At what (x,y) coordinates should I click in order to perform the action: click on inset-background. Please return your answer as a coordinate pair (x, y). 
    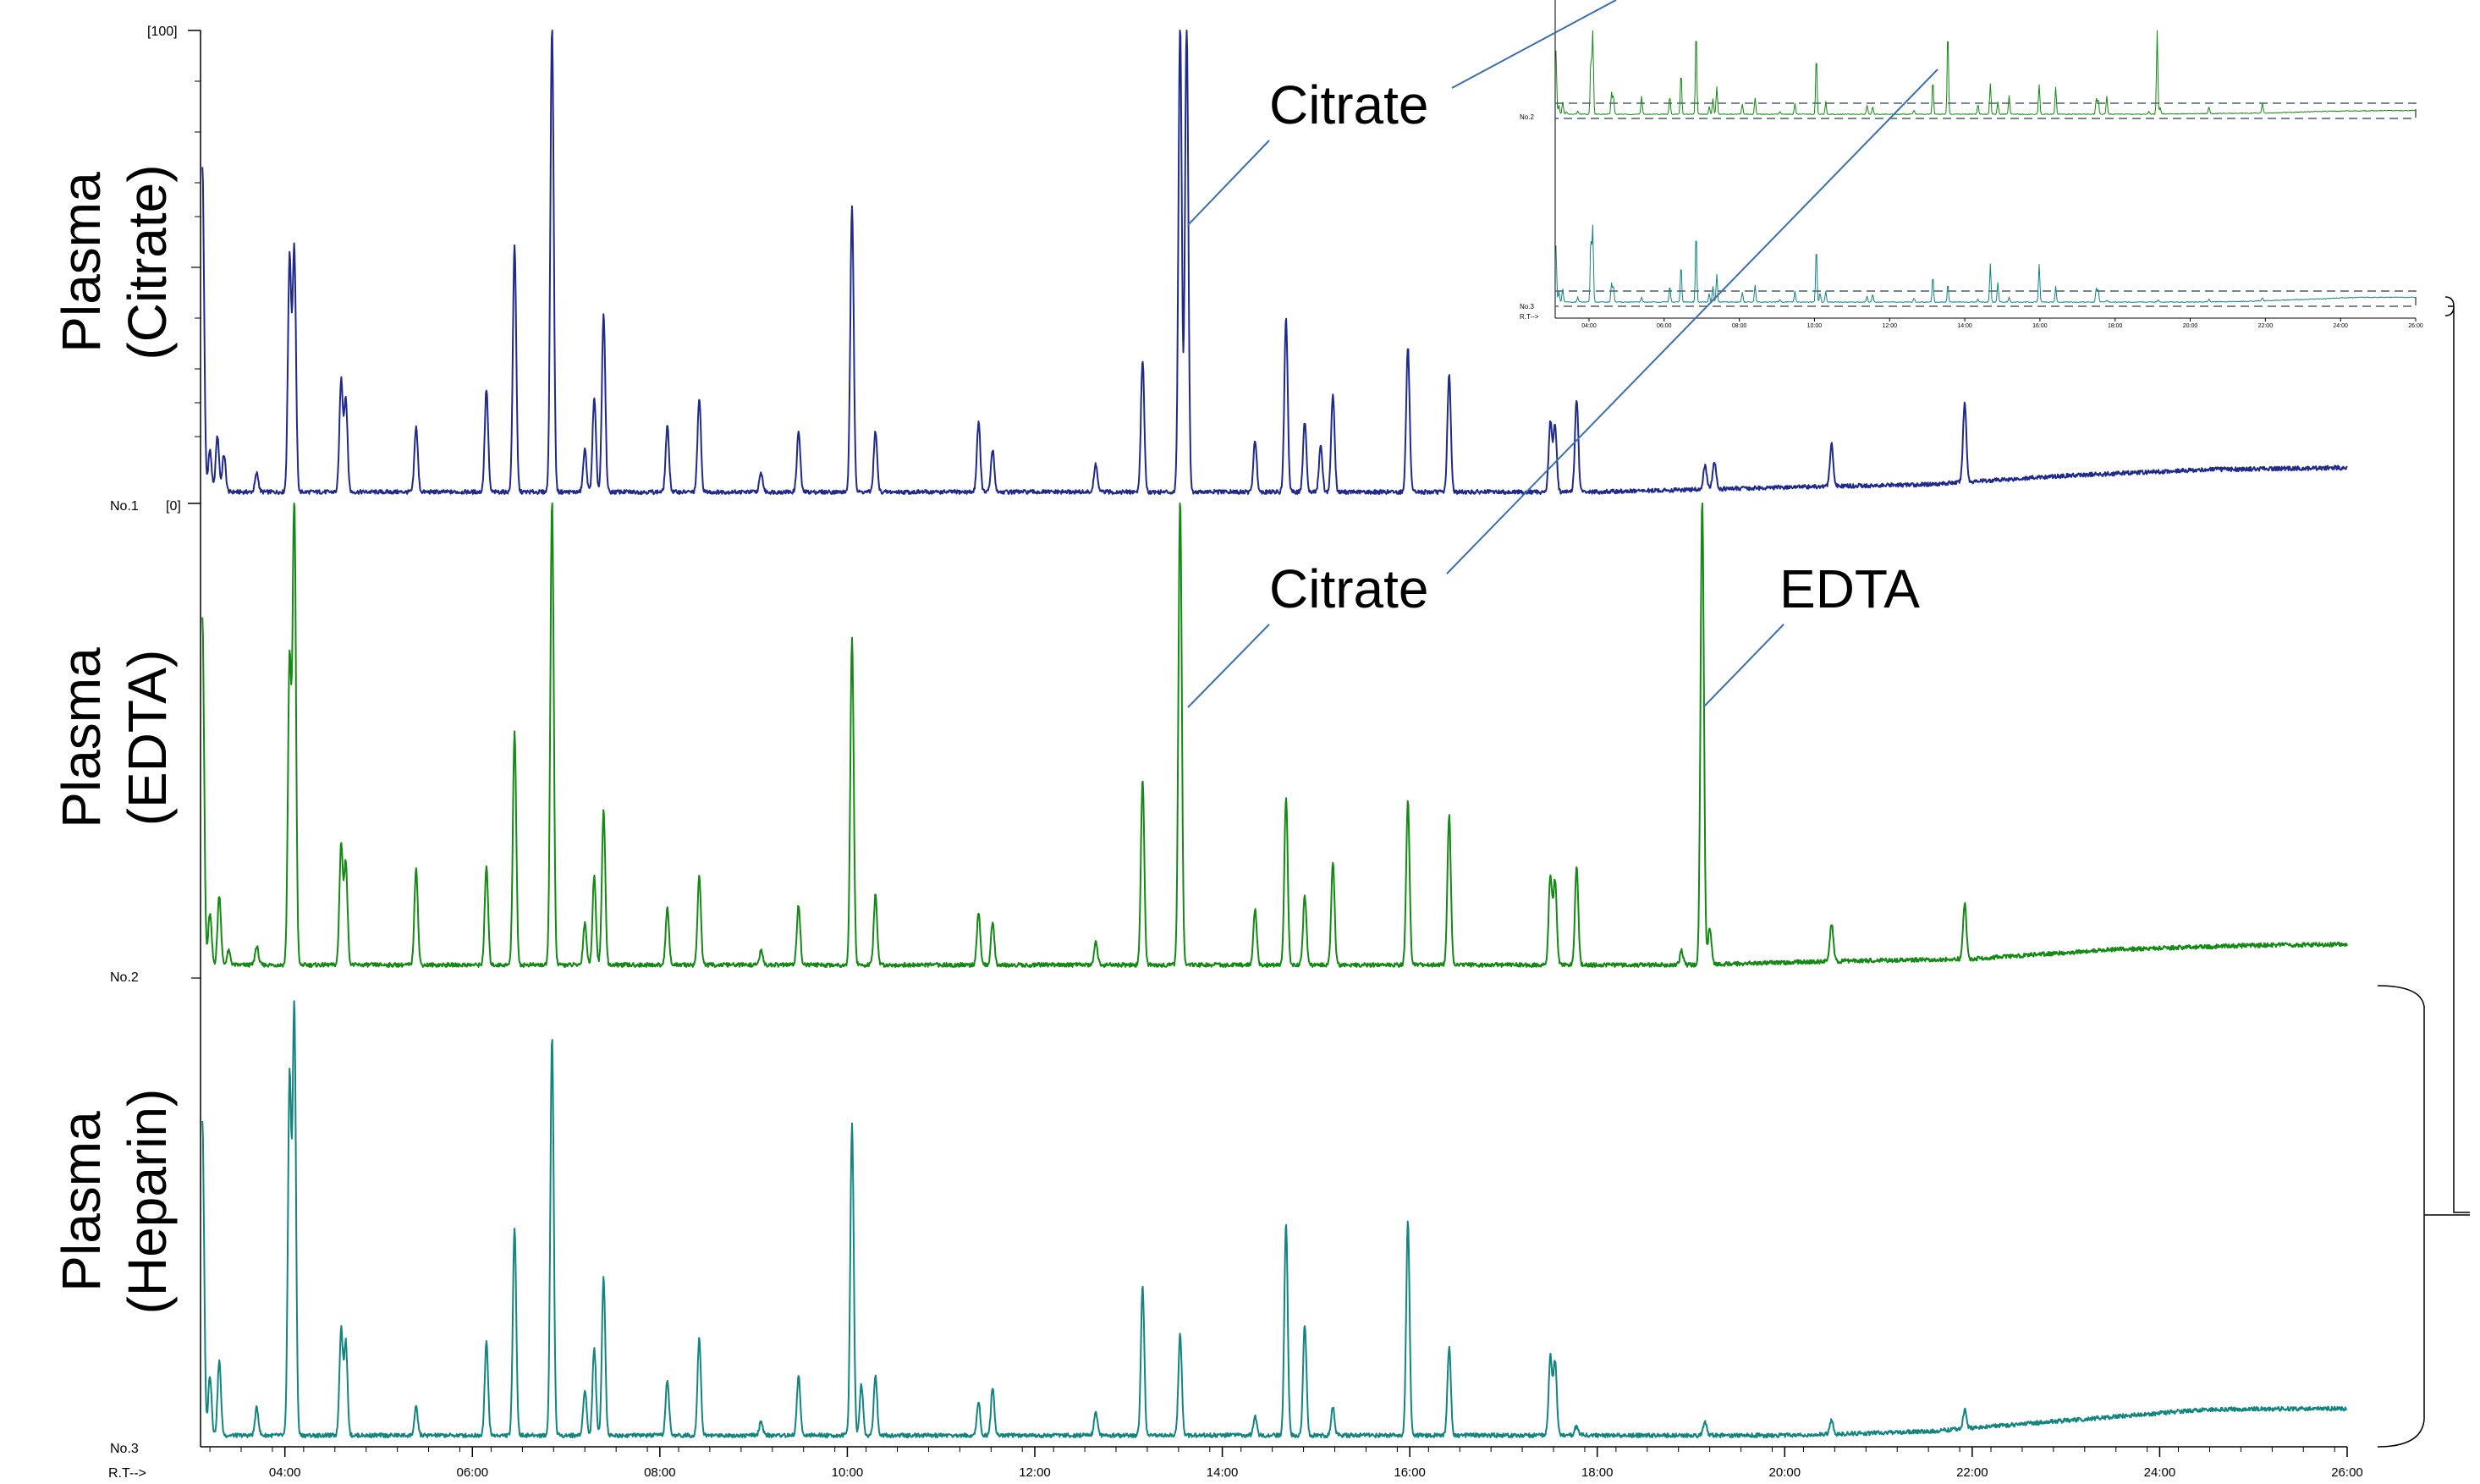
    Looking at the image, I should click on (1971, 164).